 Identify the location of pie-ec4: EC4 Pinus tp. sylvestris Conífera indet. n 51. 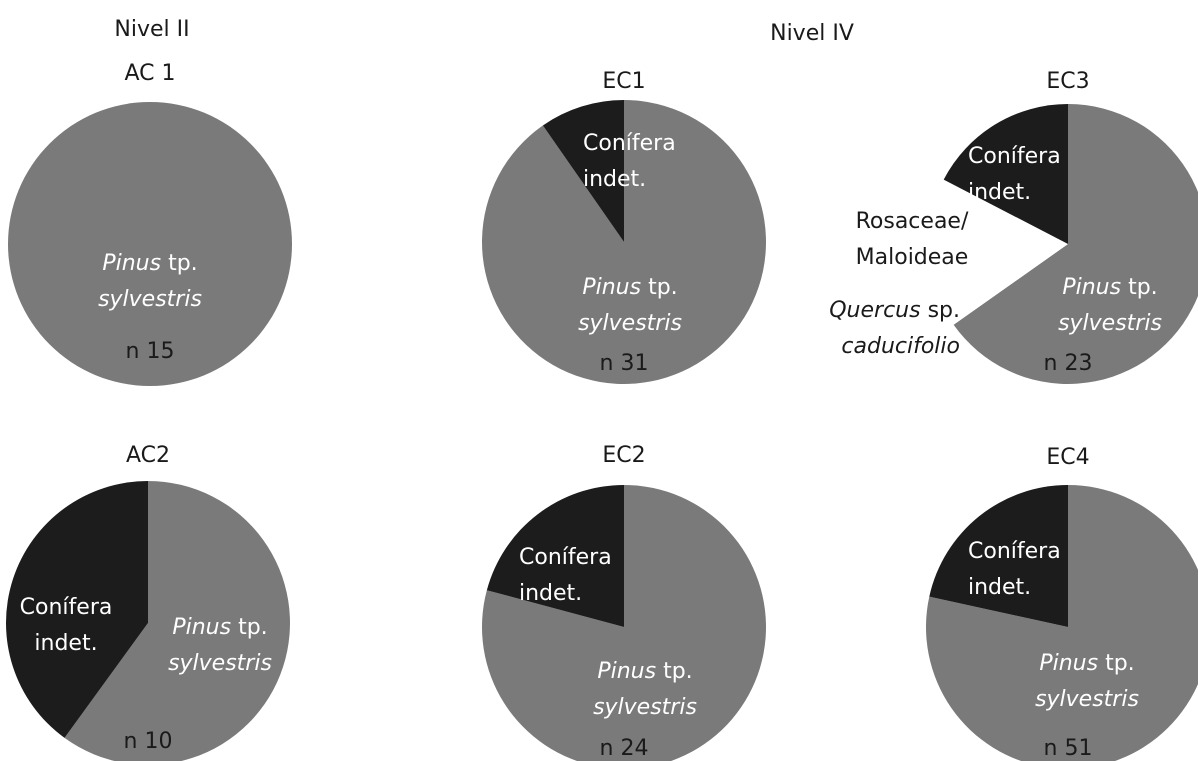
(1062, 603).